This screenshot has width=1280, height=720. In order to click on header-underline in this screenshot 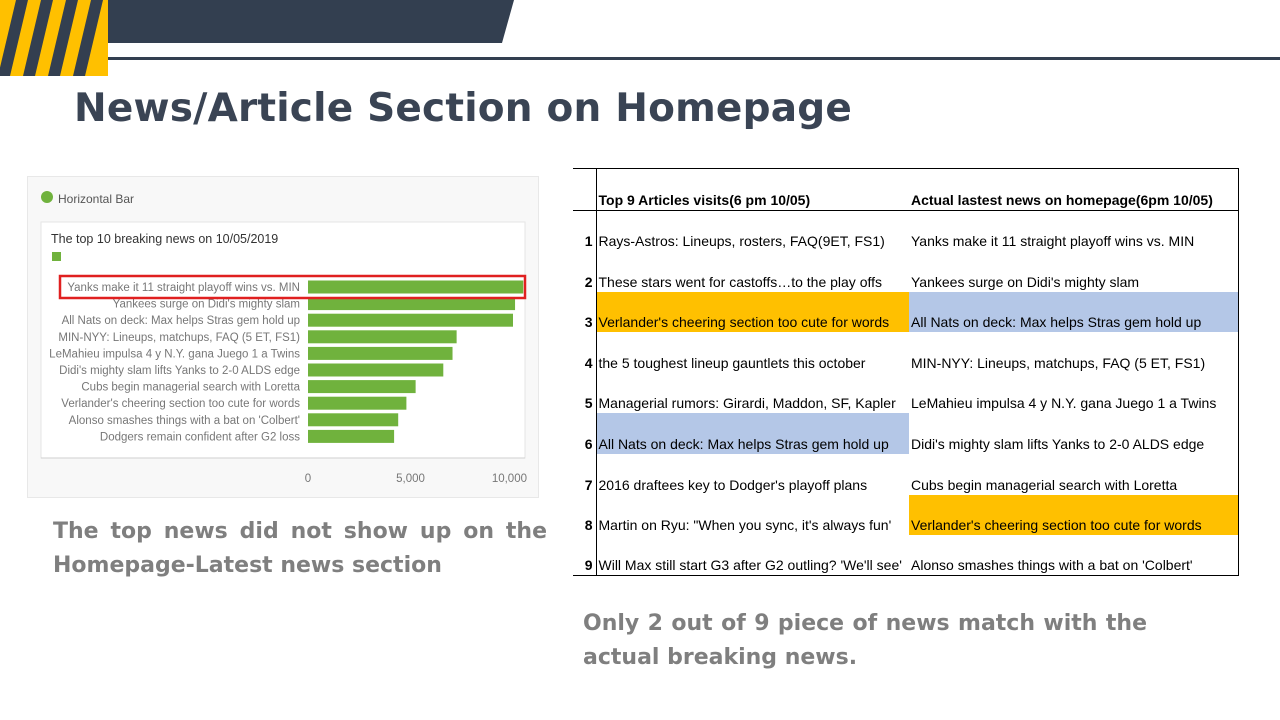, I will do `click(694, 58)`.